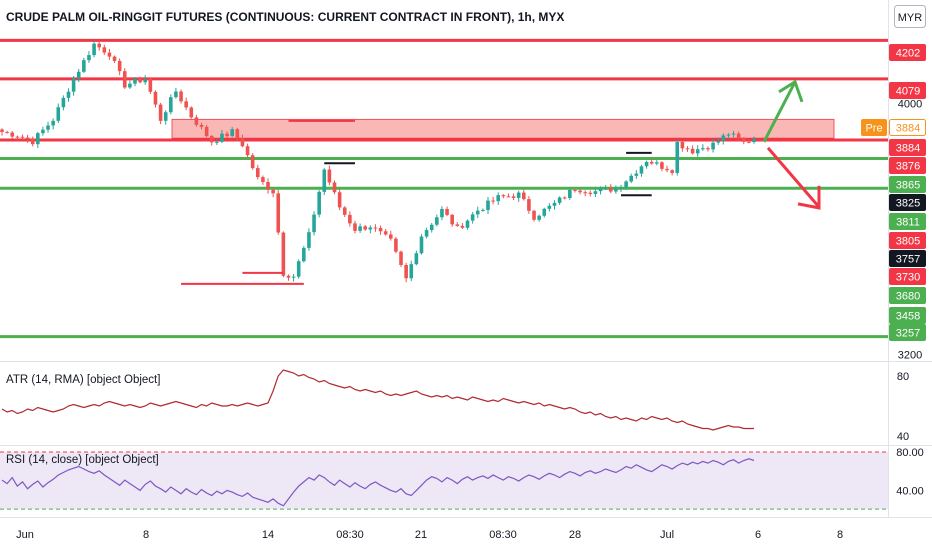 The image size is (932, 550). I want to click on projection-arrows, so click(791, 144).